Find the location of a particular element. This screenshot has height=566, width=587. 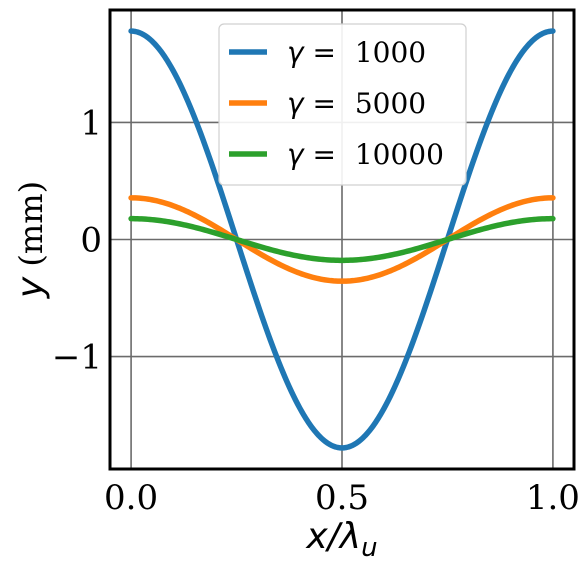

legend-label-value: 1000 is located at coordinates (390, 52).